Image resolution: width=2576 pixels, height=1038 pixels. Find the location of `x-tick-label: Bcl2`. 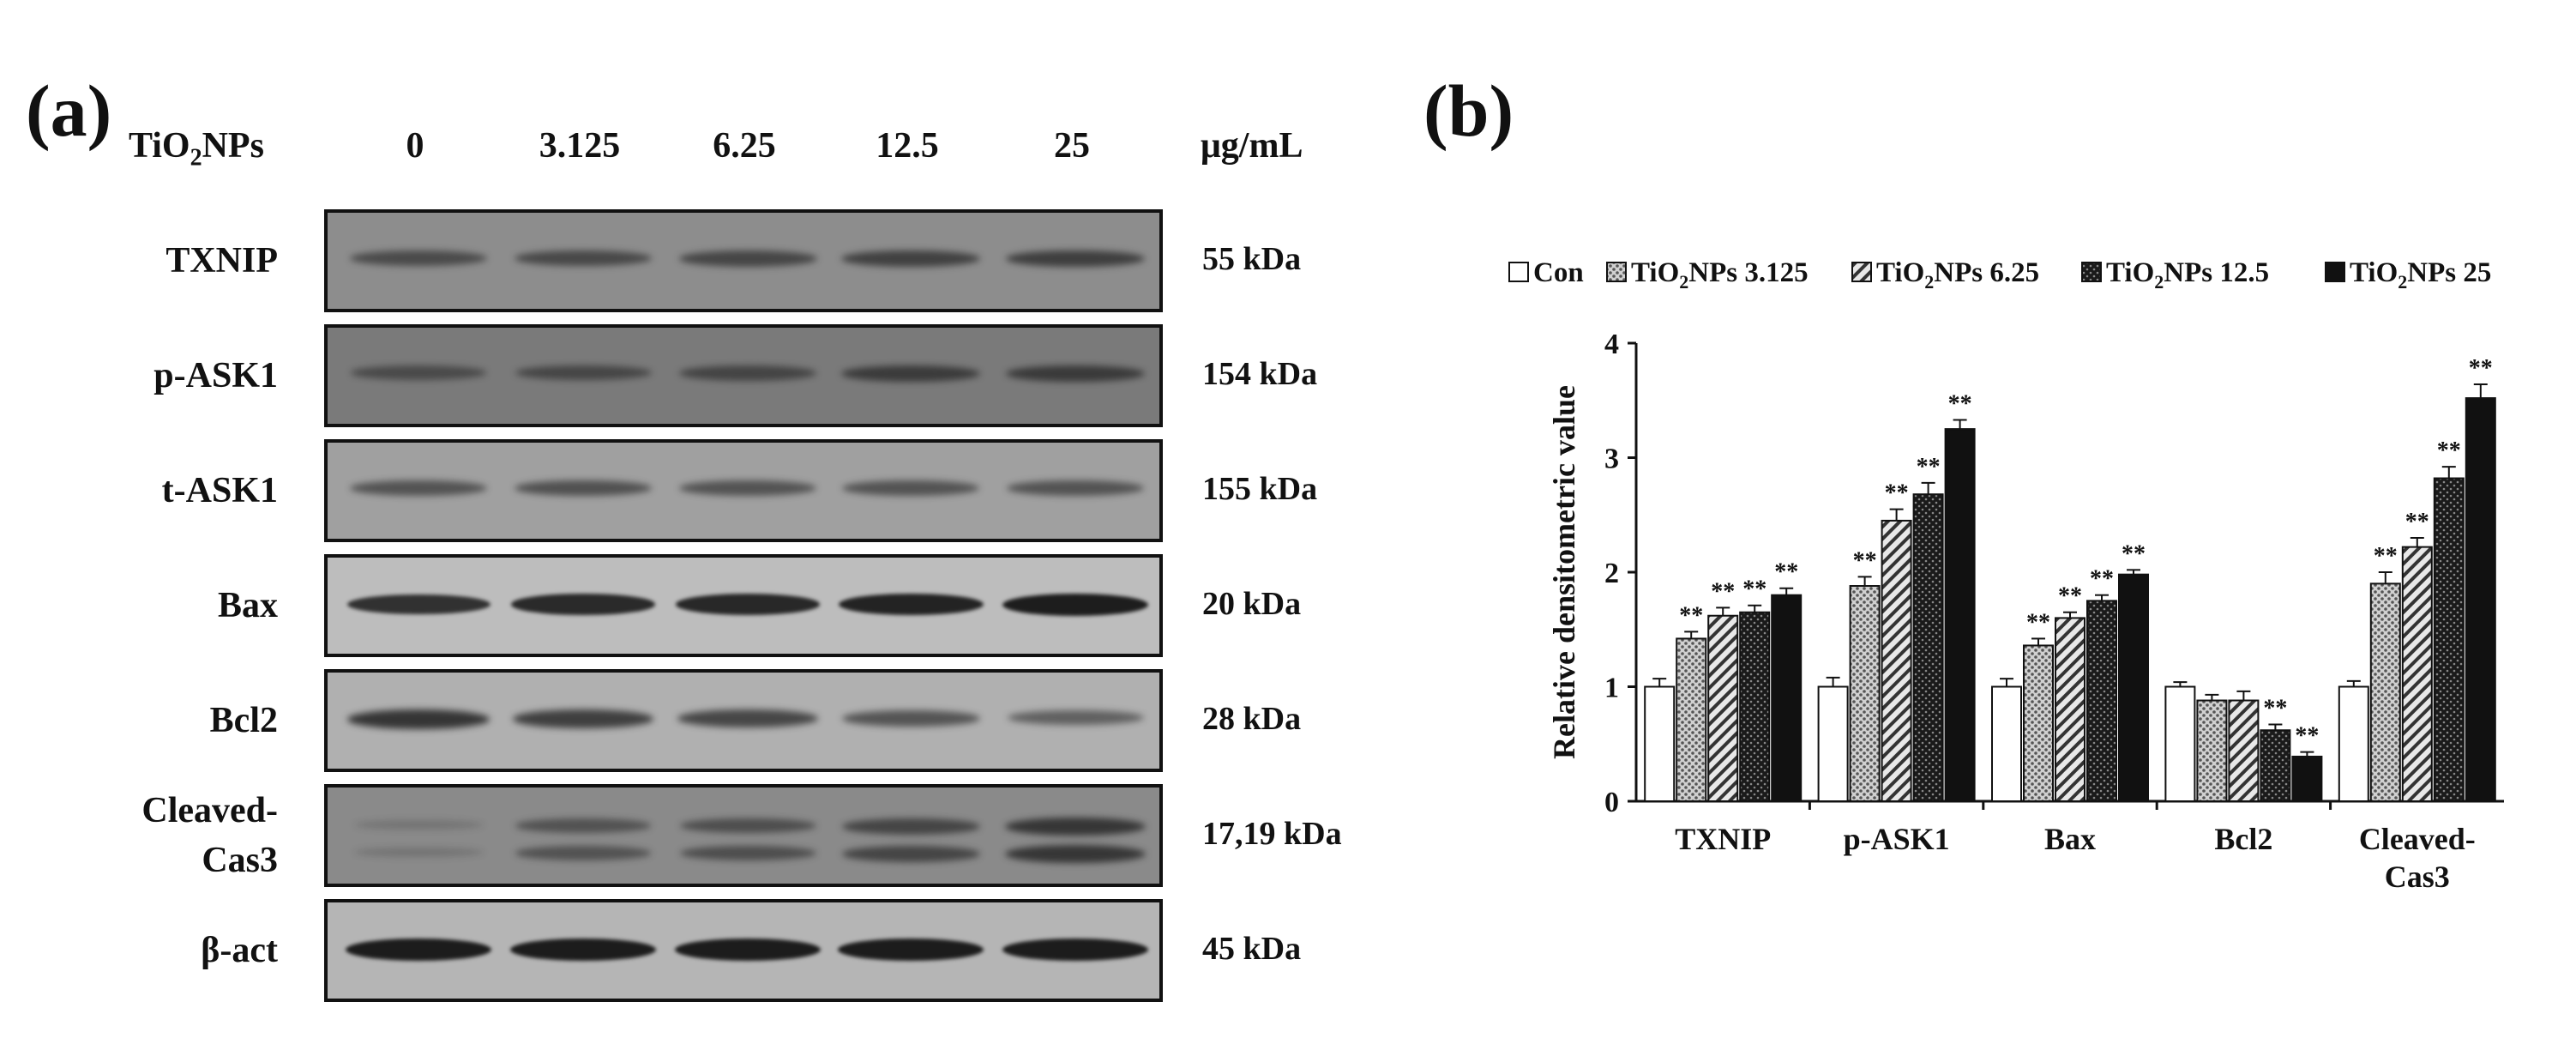

x-tick-label: Bcl2 is located at coordinates (2243, 839).